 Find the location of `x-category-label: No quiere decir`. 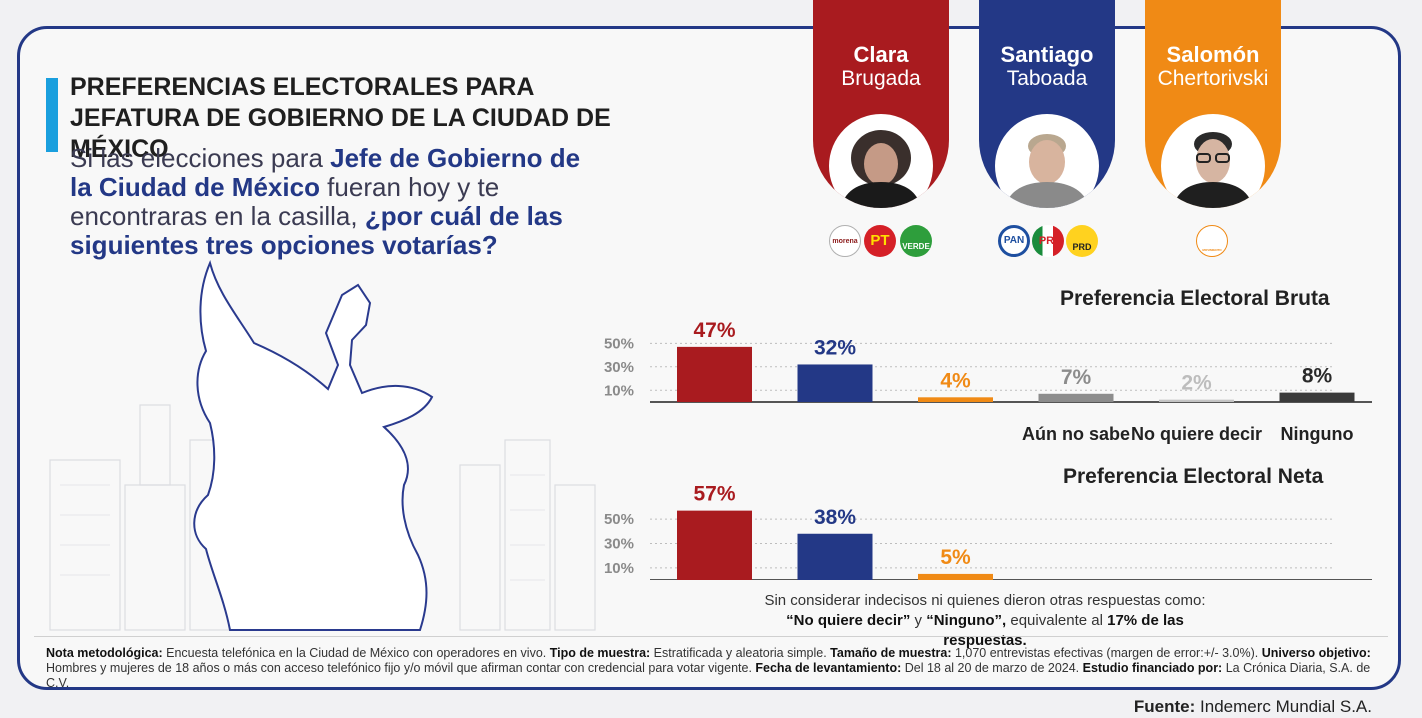

x-category-label: No quiere decir is located at coordinates (1196, 434).